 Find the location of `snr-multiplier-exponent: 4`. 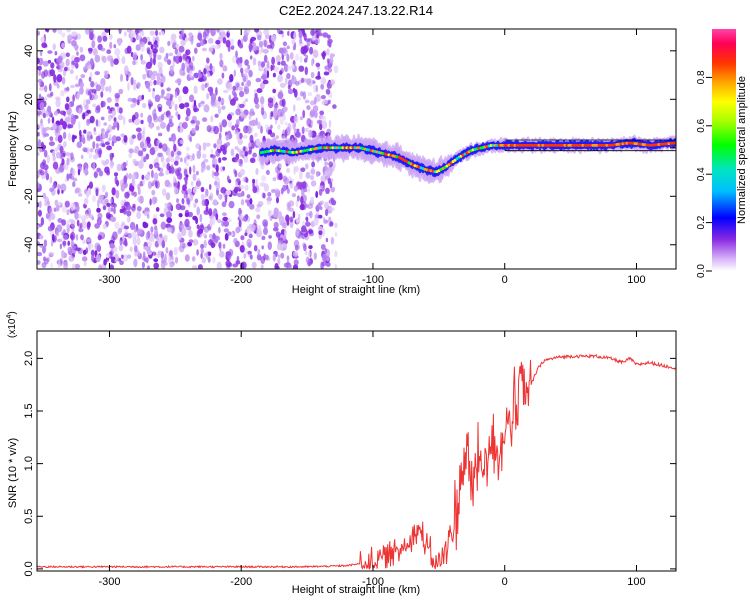

snr-multiplier-exponent: 4 is located at coordinates (9, 317).